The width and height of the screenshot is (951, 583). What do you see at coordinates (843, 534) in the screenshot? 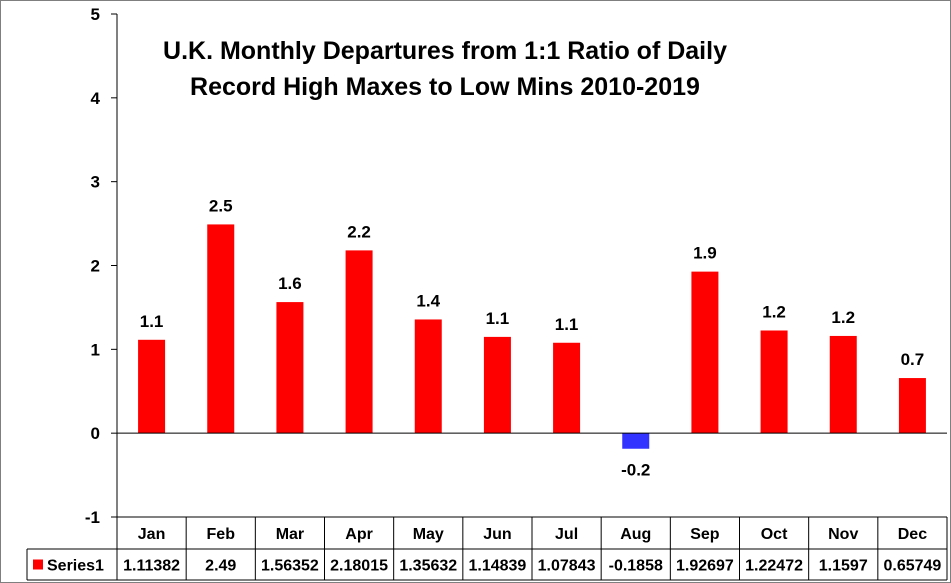
I see `category-label-nov: Nov` at bounding box center [843, 534].